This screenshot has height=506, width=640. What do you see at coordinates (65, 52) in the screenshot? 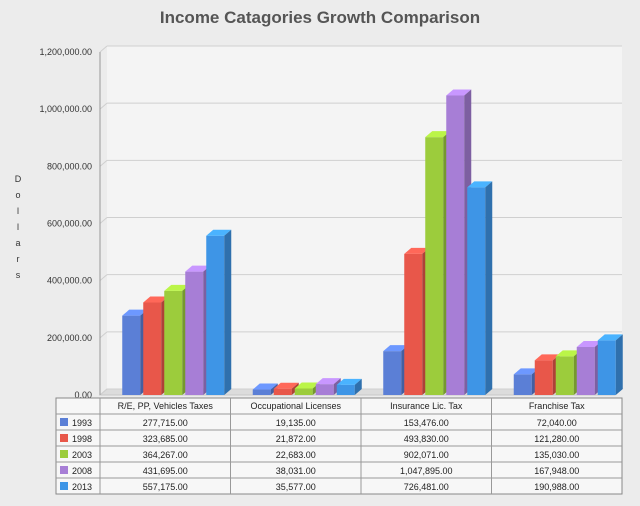
I see `y-tick-label: 1,200,000.00` at bounding box center [65, 52].